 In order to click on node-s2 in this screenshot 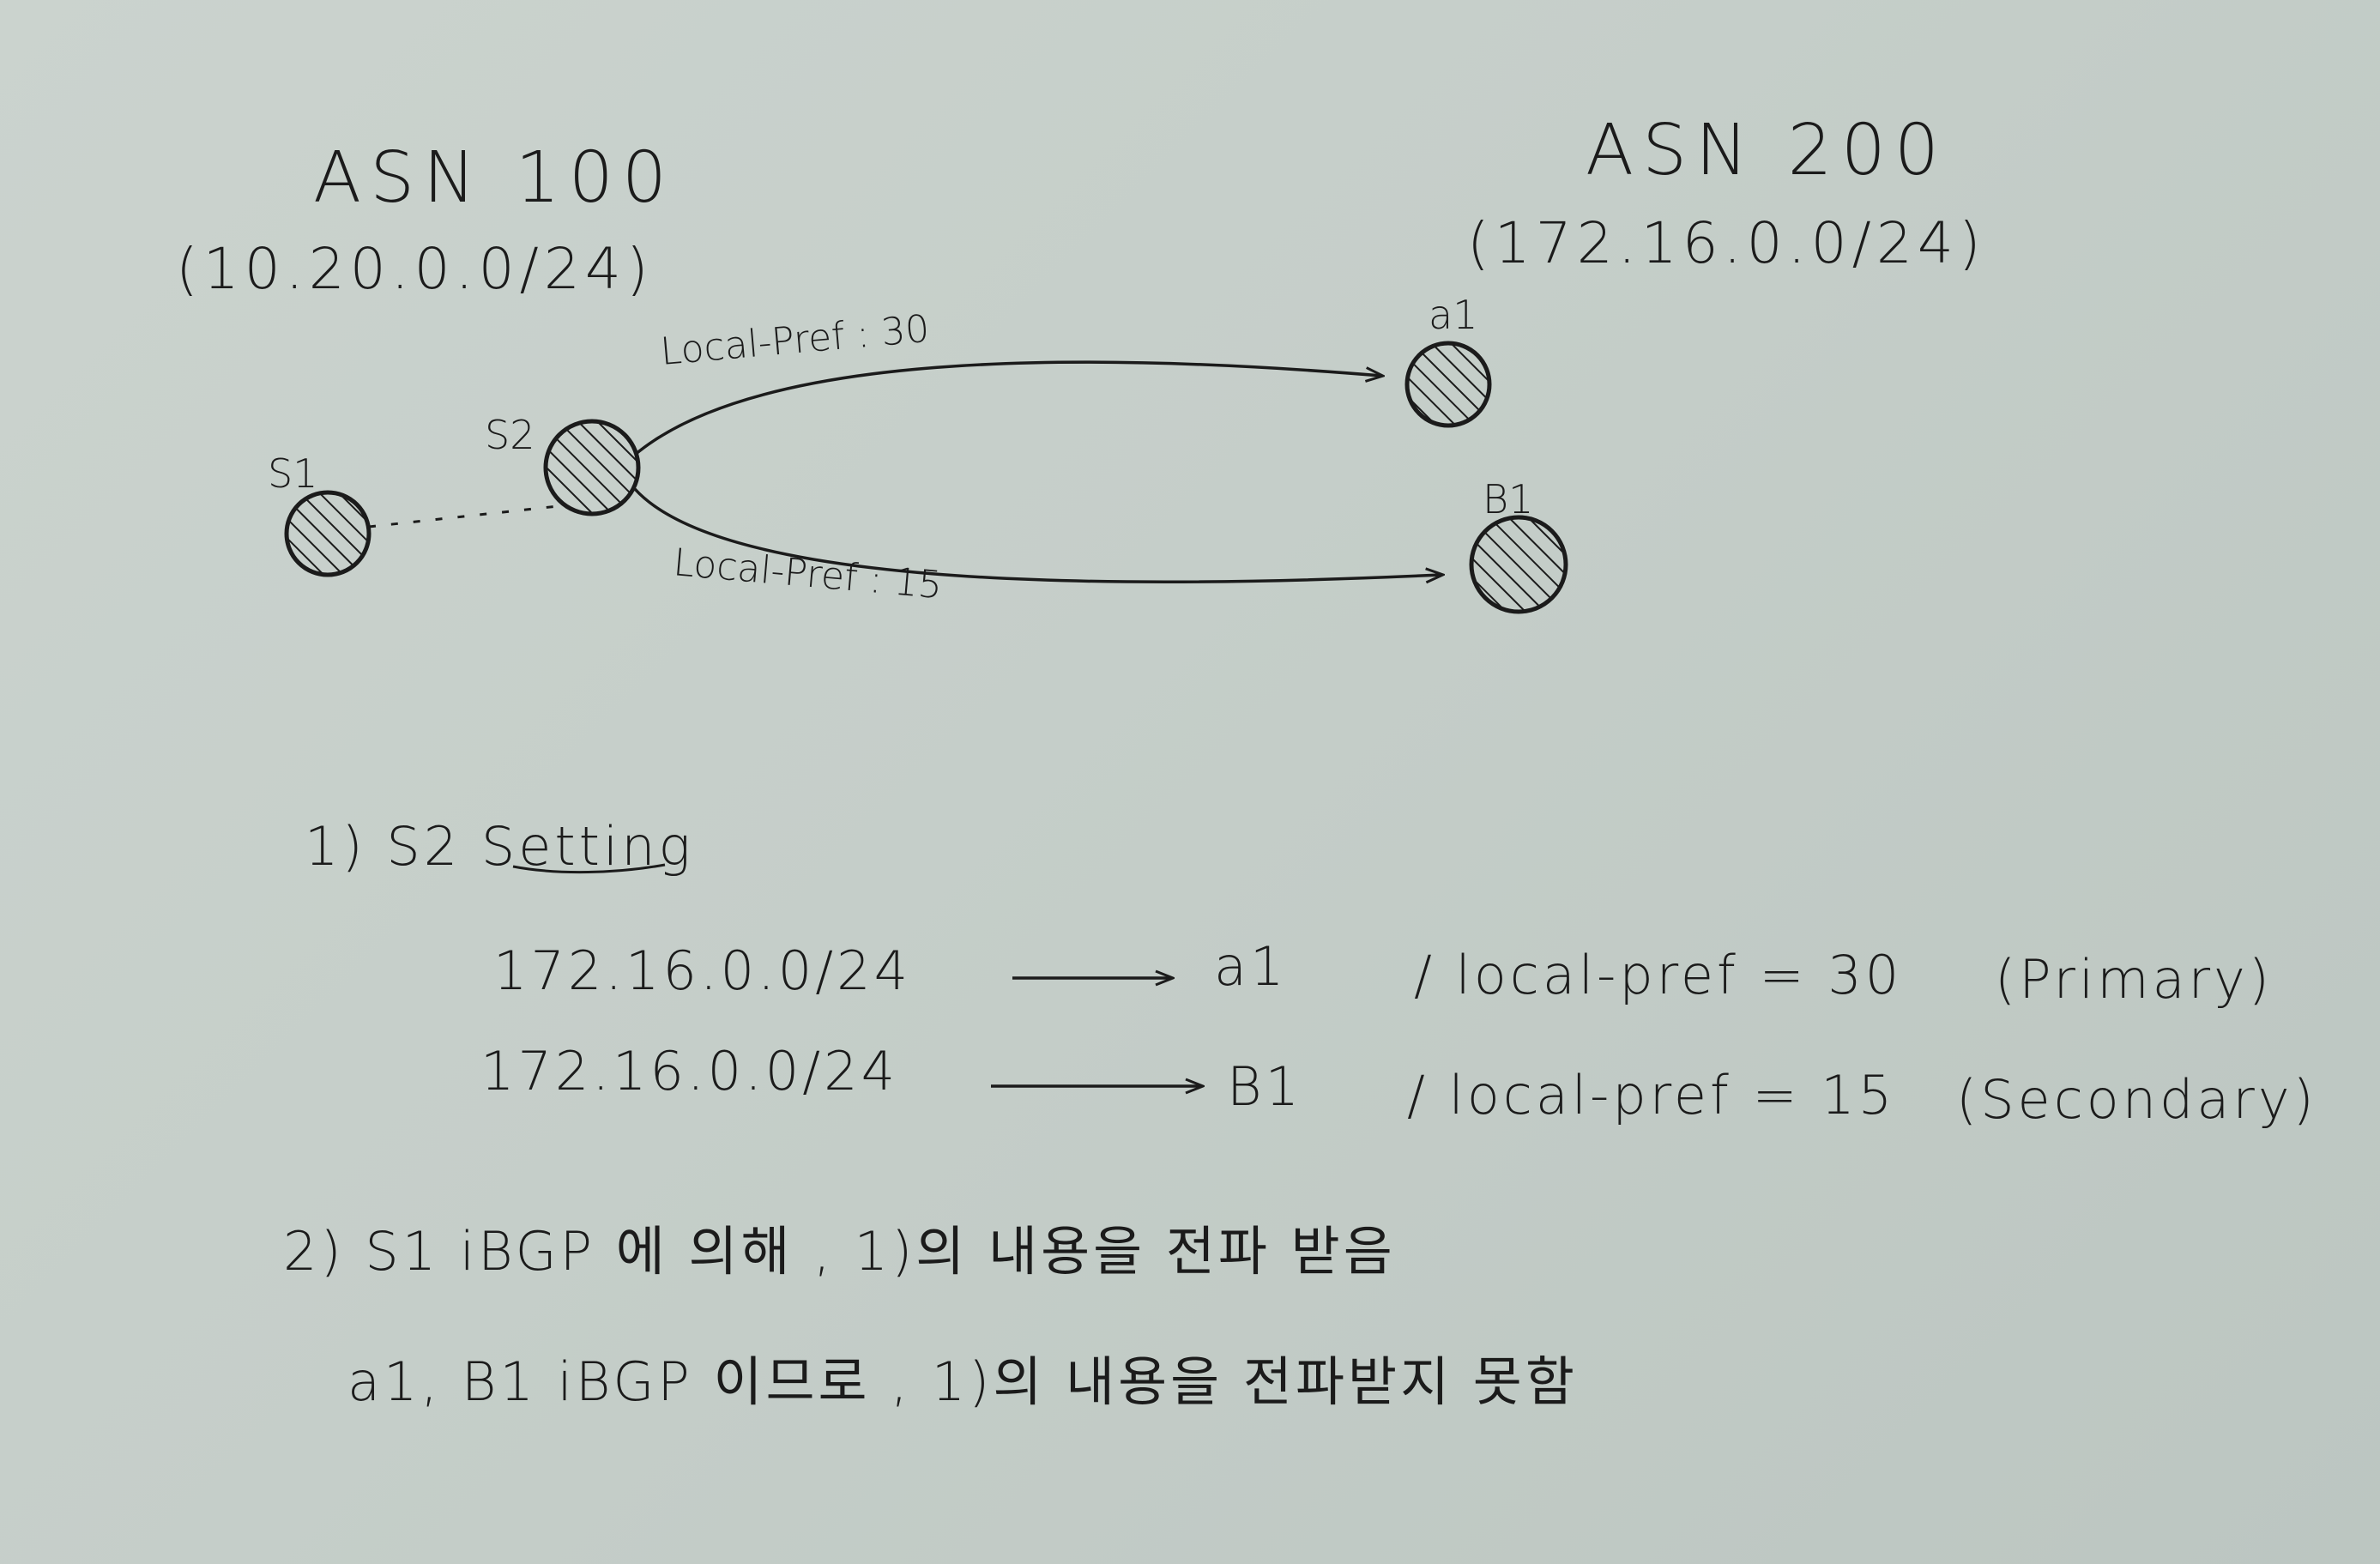, I will do `click(592, 467)`.